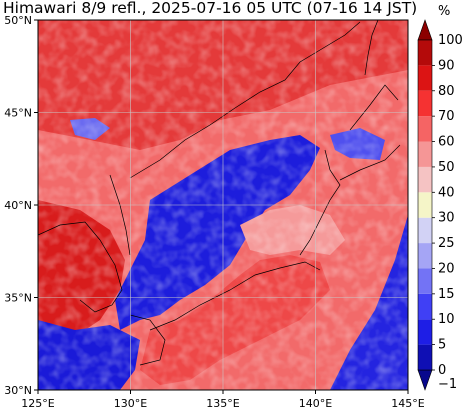 Image resolution: width=469 pixels, height=413 pixels. I want to click on colorbar-label: 20, so click(446, 268).